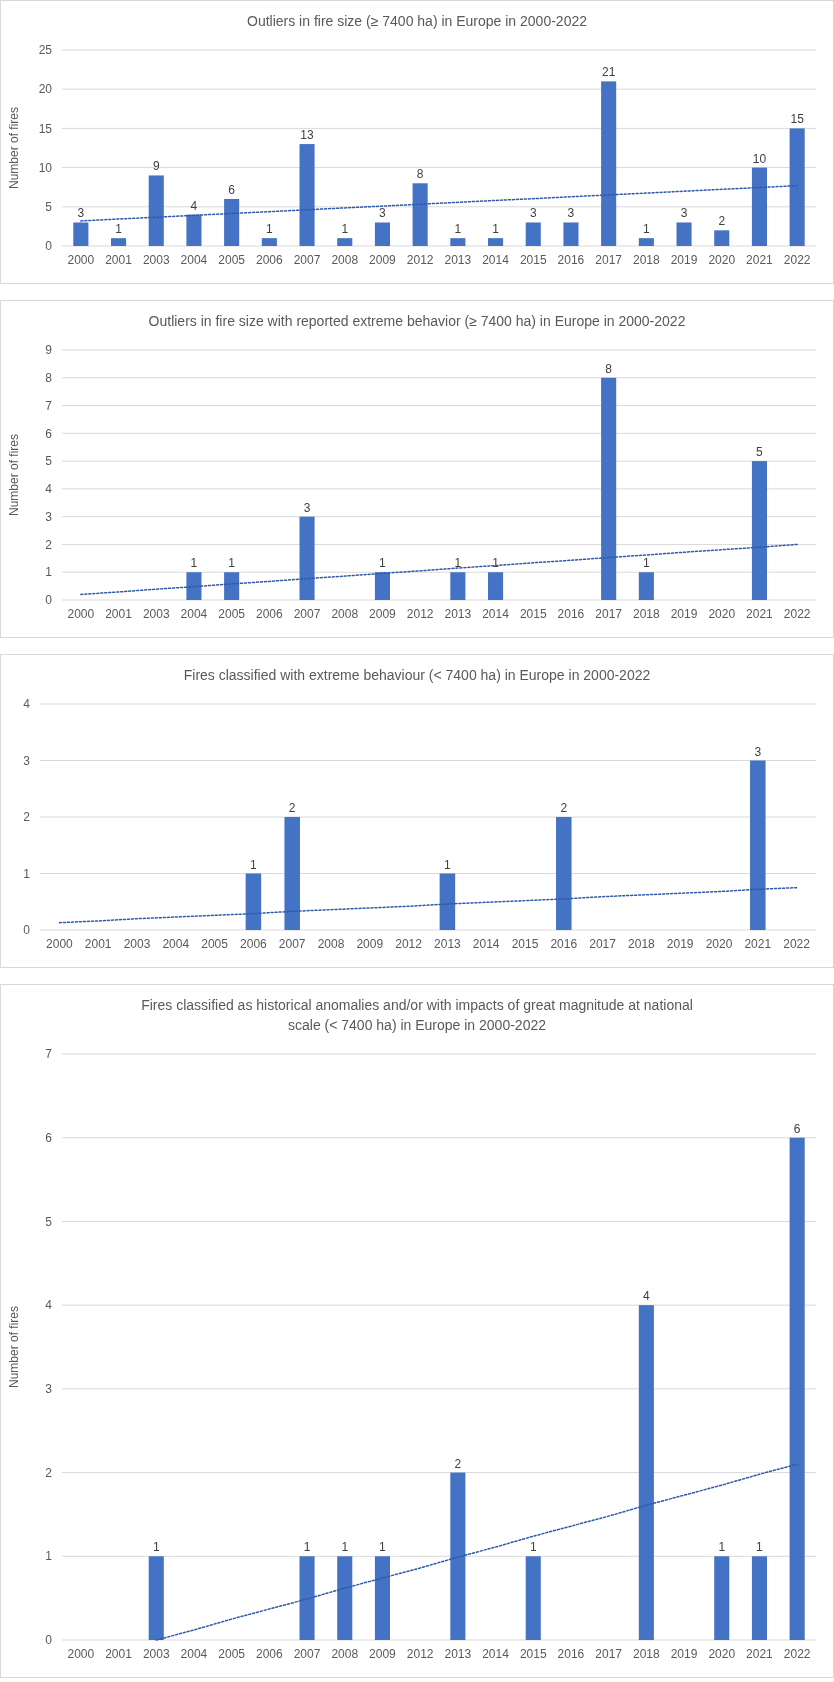 The height and width of the screenshot is (1682, 834). What do you see at coordinates (797, 1128) in the screenshot?
I see `data-label: 6` at bounding box center [797, 1128].